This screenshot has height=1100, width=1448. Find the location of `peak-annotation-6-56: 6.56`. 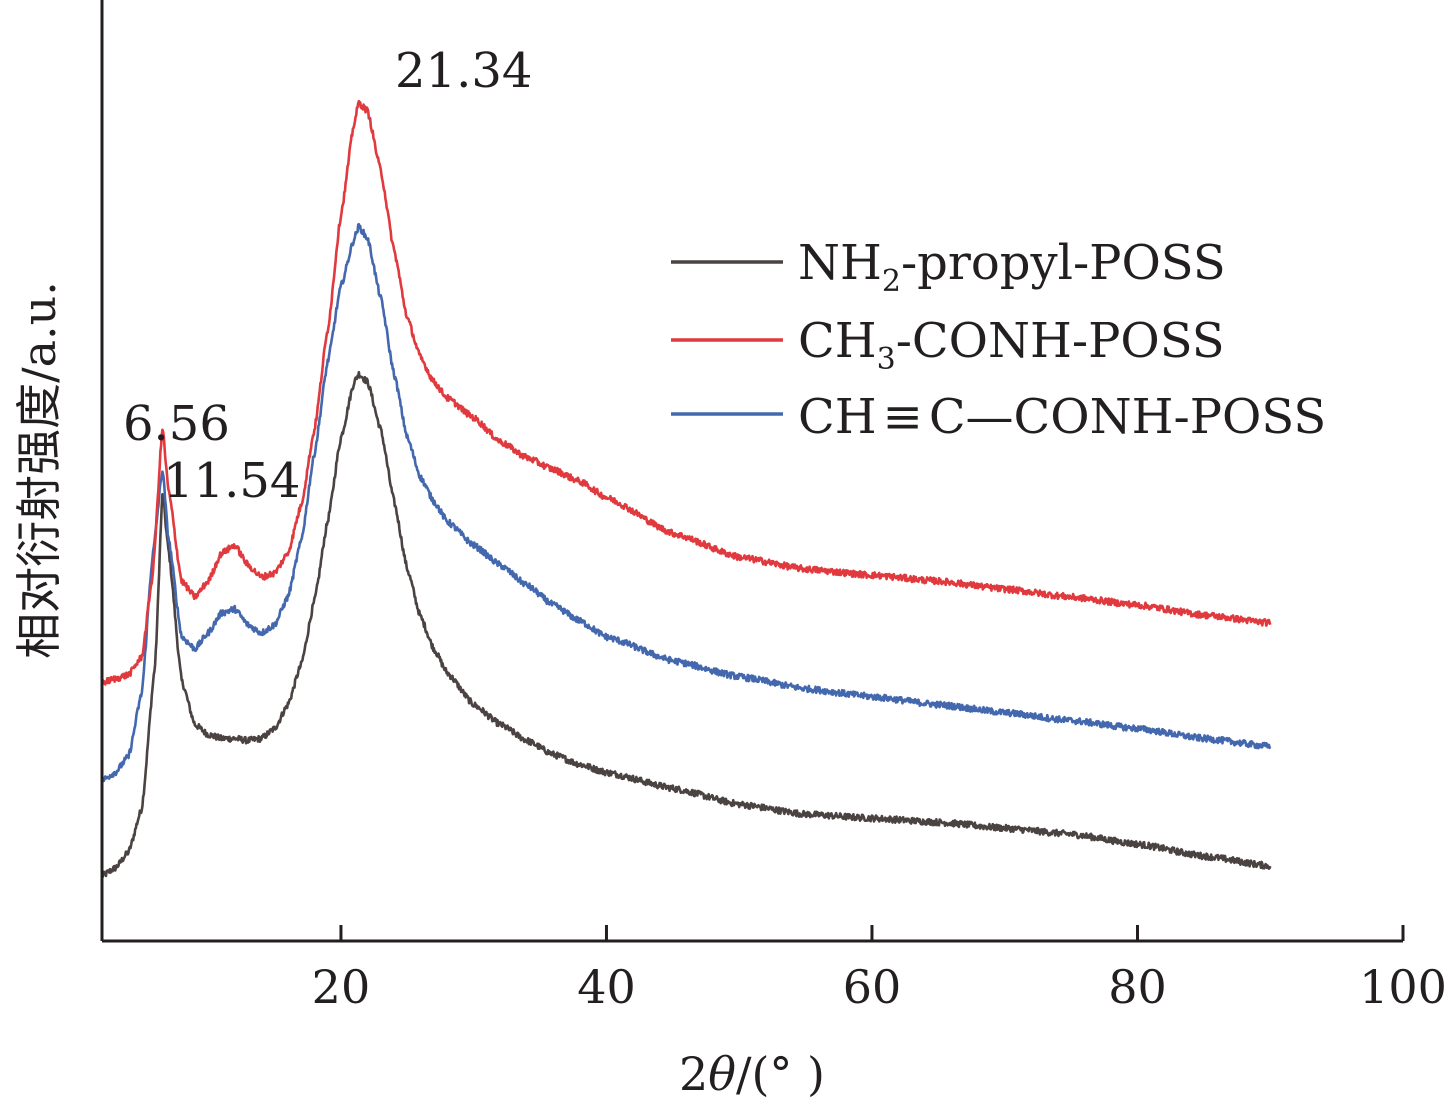

peak-annotation-6-56: 6.56 is located at coordinates (176, 424).